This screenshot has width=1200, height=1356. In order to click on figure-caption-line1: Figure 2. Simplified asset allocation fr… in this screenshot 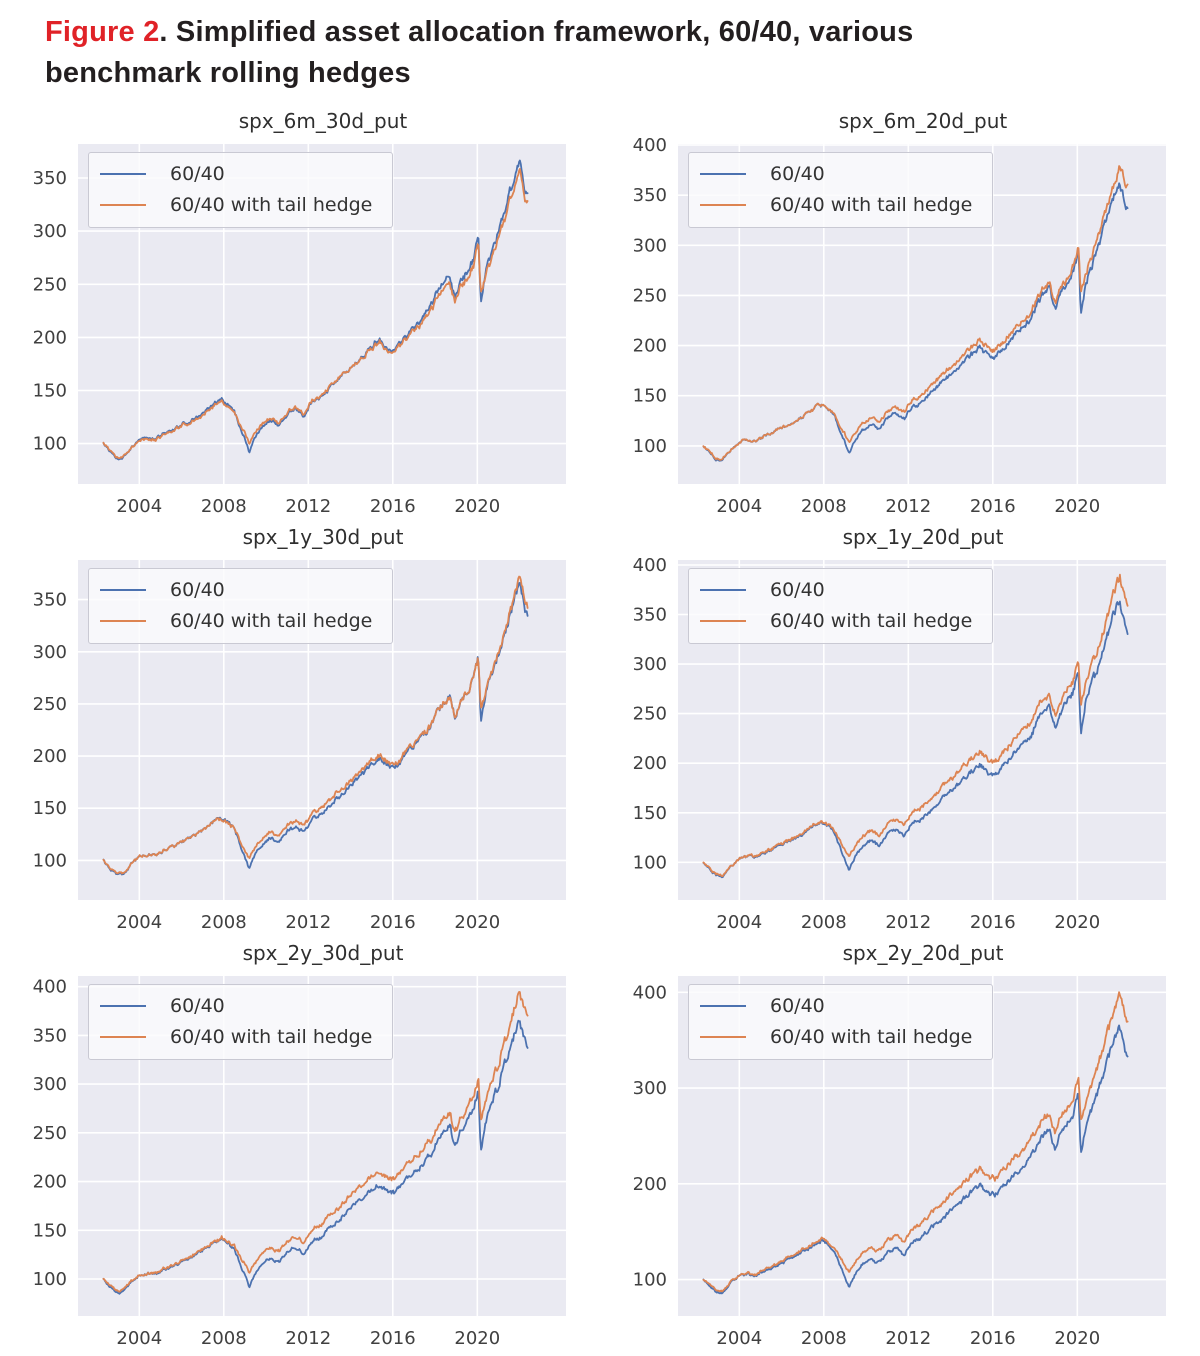, I will do `click(607, 32)`.